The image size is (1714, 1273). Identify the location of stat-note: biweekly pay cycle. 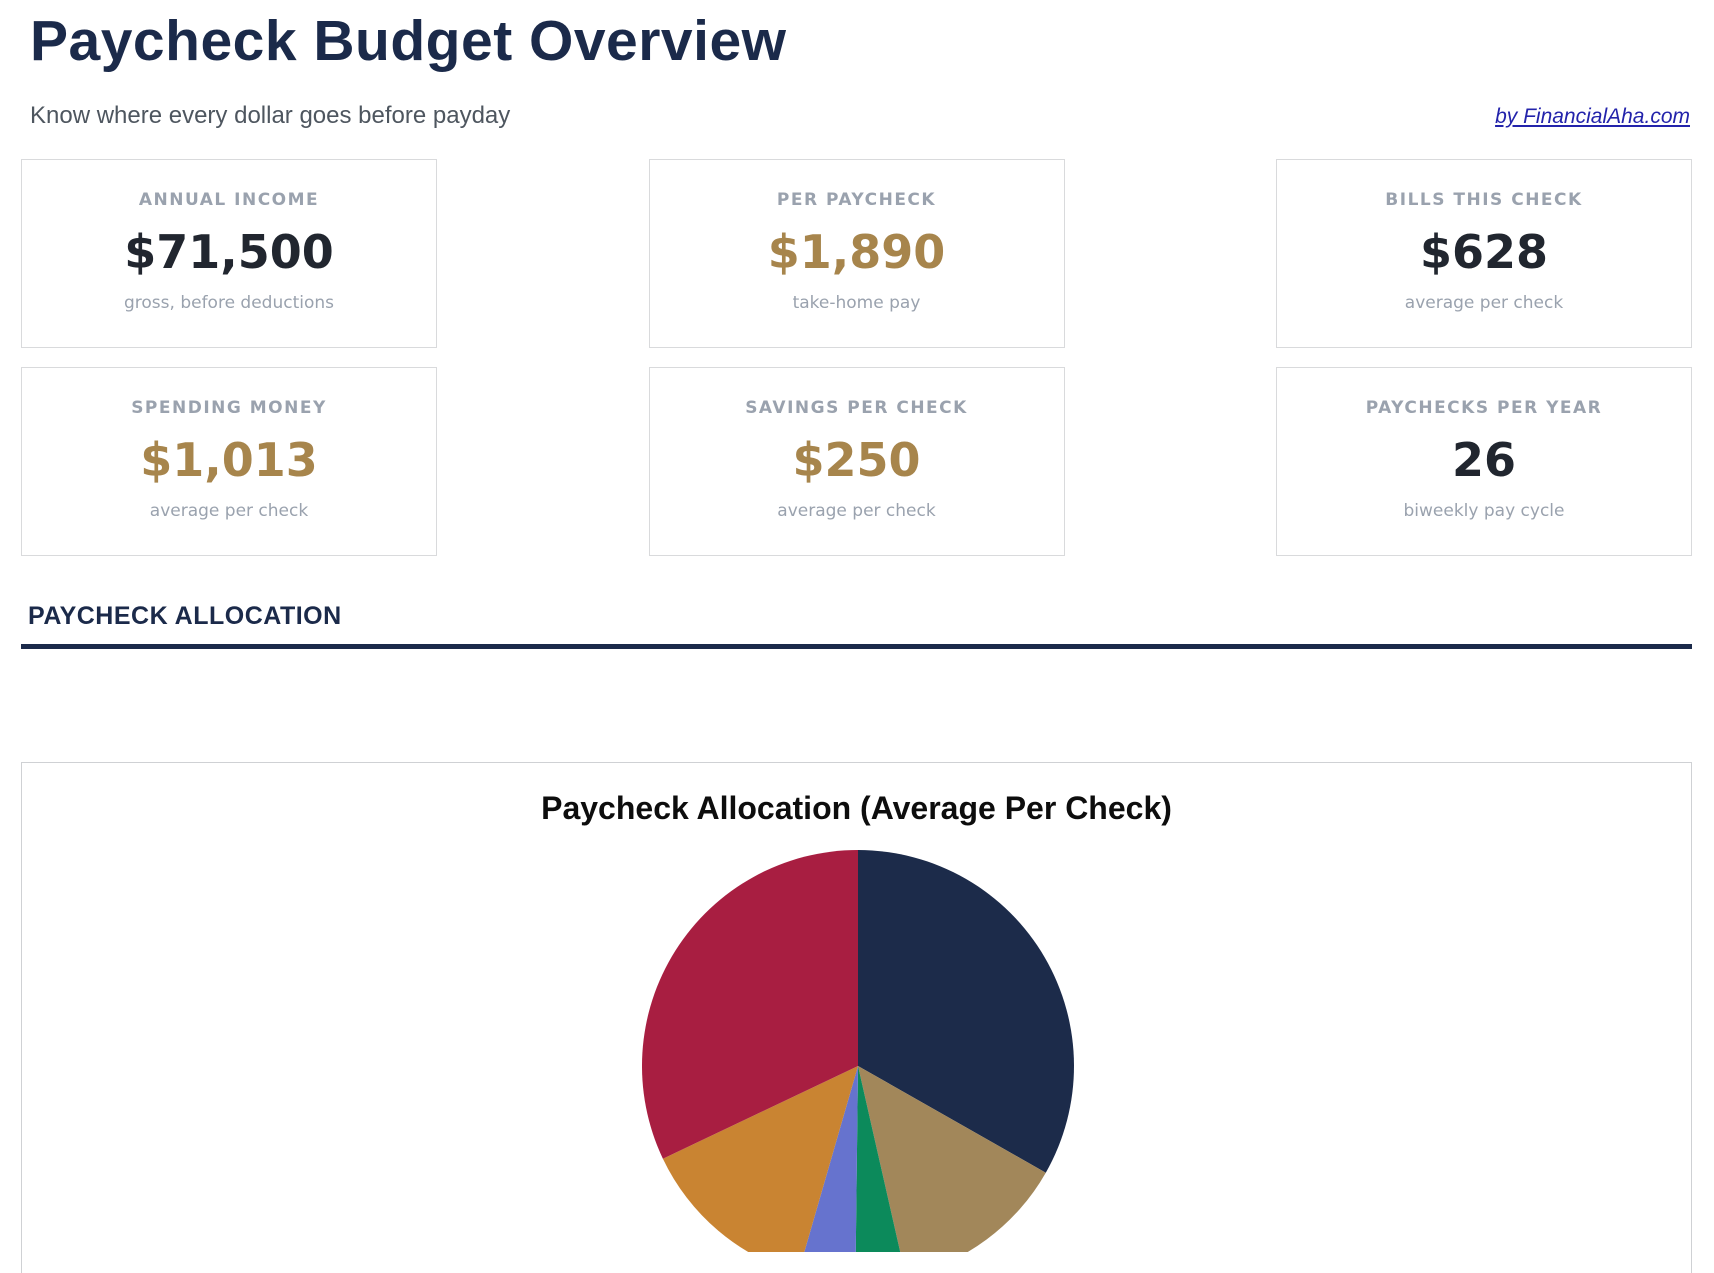
(1484, 511).